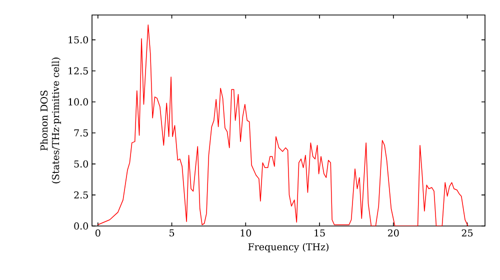  Describe the element at coordinates (288, 247) in the screenshot. I see `x-axis-title: Frequency (THz)` at that location.